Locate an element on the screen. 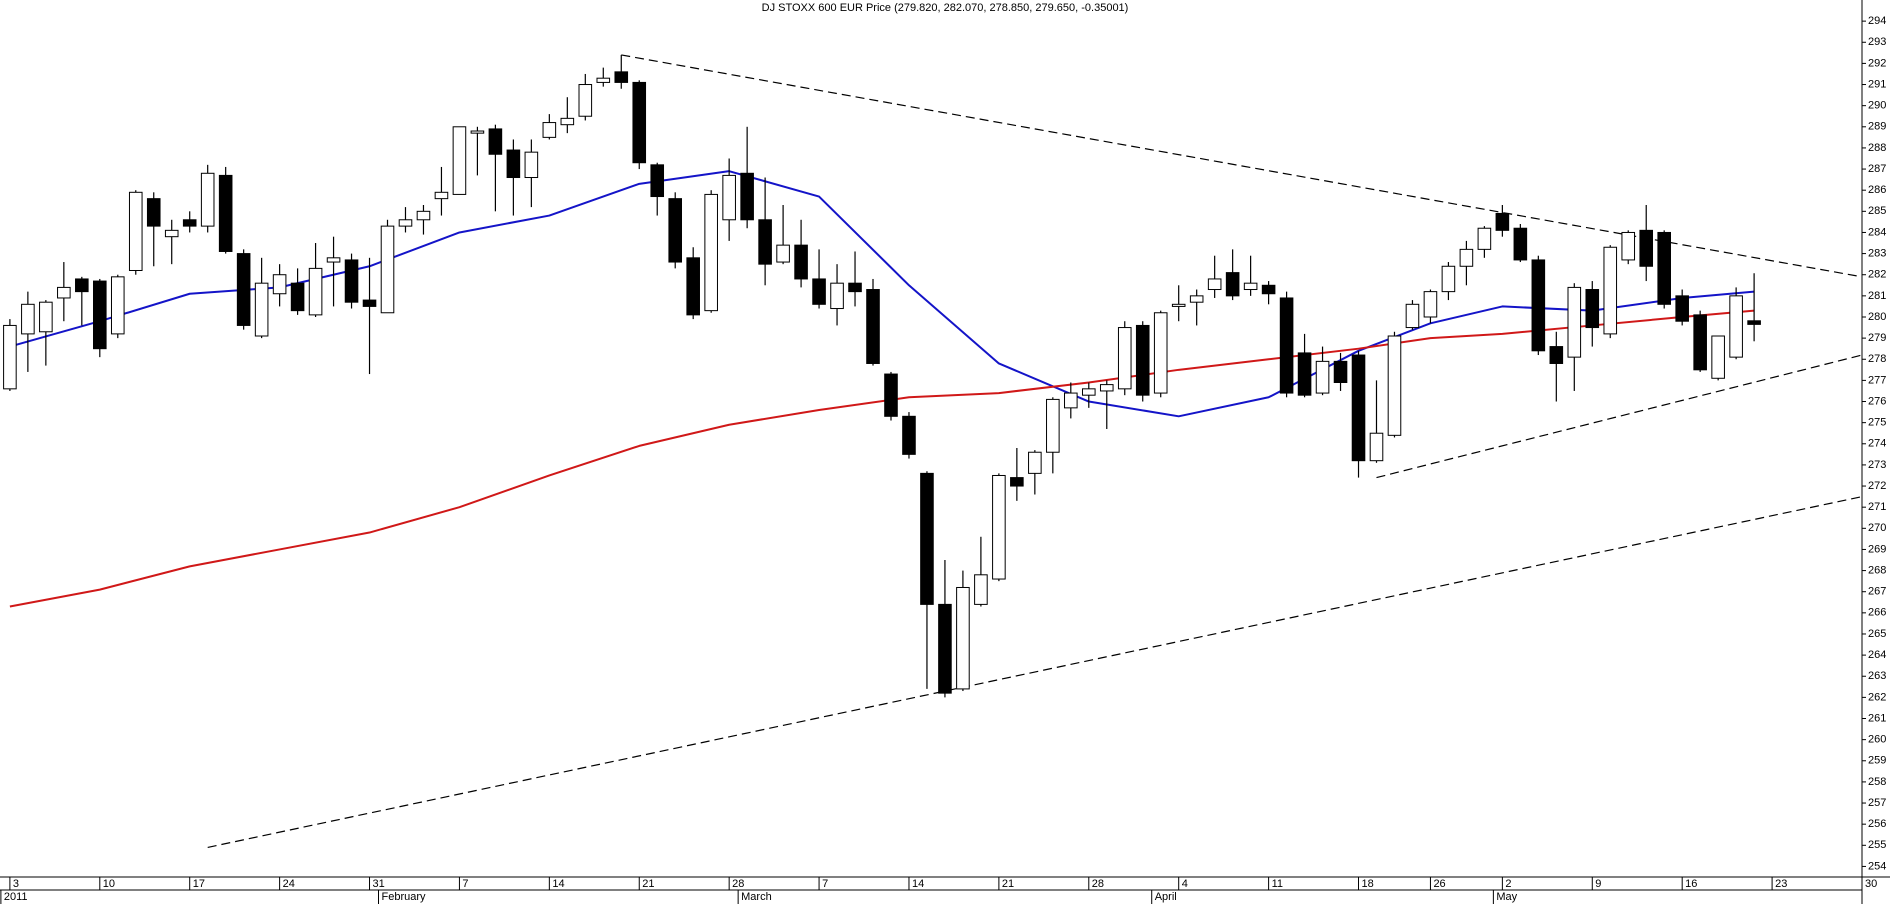 This screenshot has height=904, width=1890. y-tick-label: 267 is located at coordinates (1877, 592).